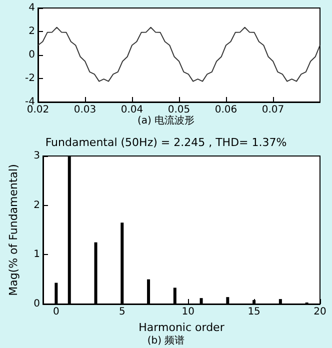 The width and height of the screenshot is (332, 348). I want to click on chart-title: Fundamental (50Hz) = 2.245 , THD= 1.37%, so click(166, 142).